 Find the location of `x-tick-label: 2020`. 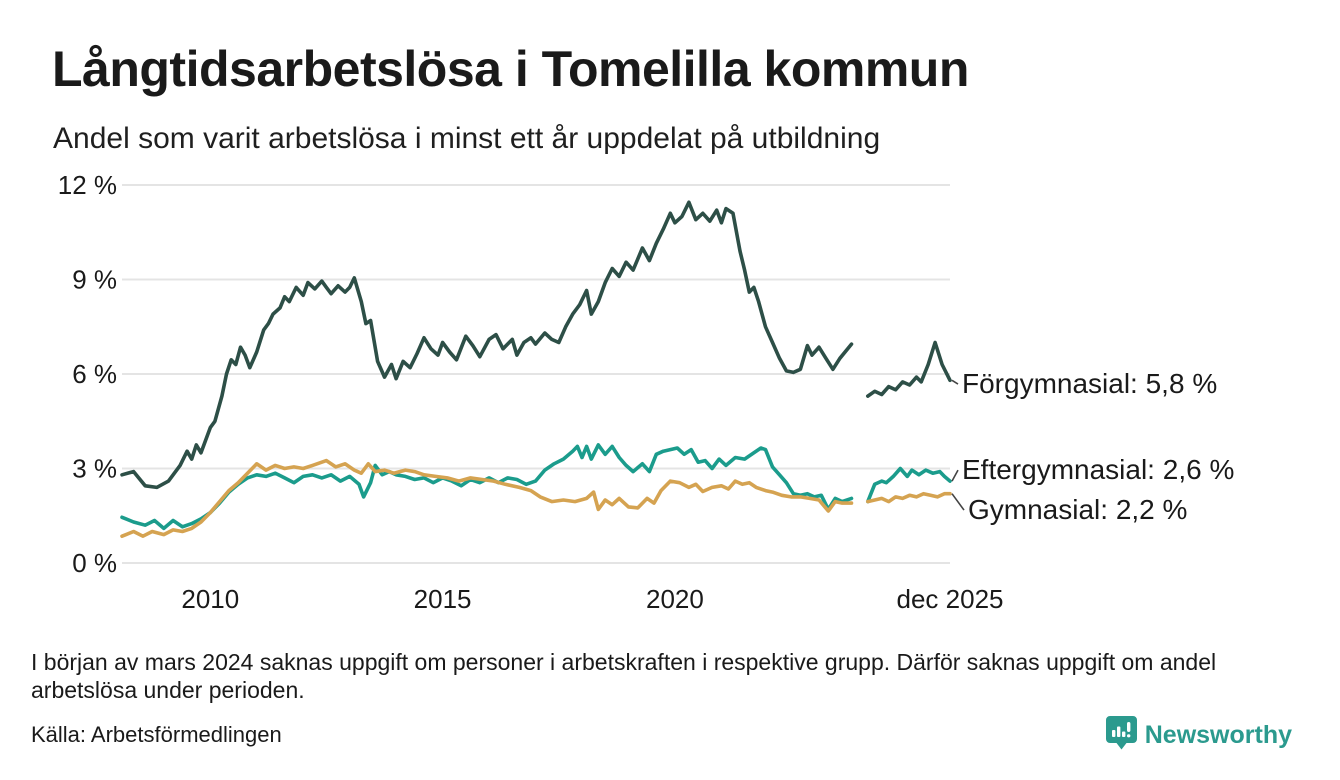

x-tick-label: 2020 is located at coordinates (675, 599).